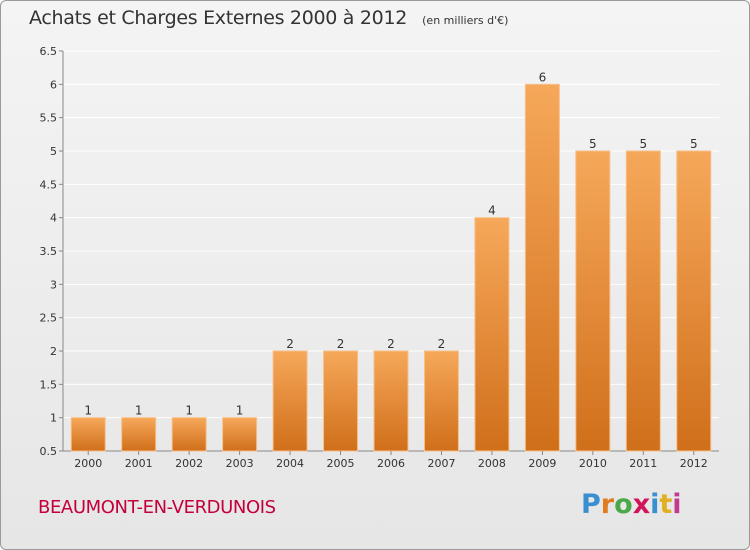  Describe the element at coordinates (341, 401) in the screenshot. I see `bar-2005` at that location.